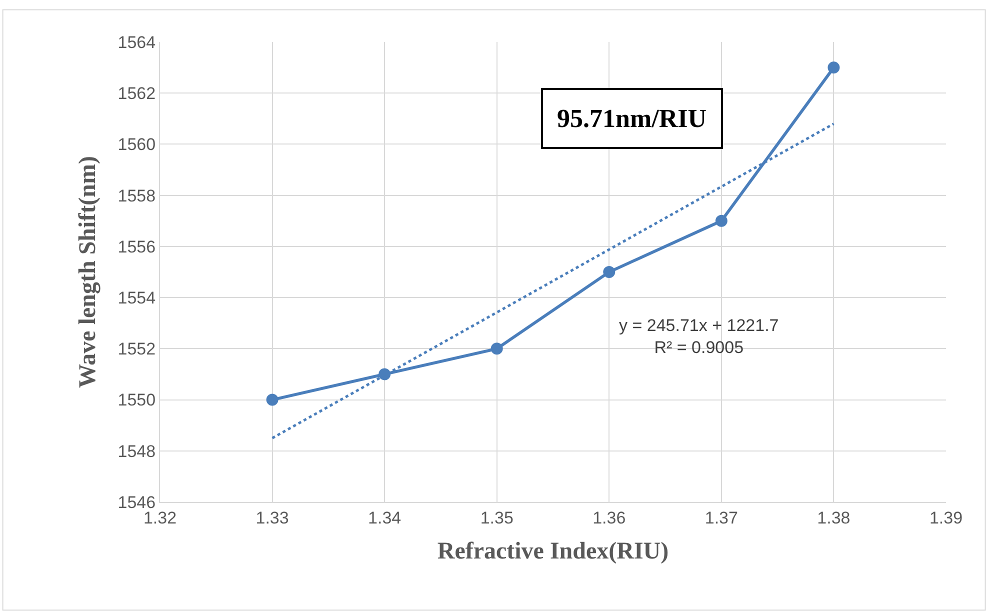 This screenshot has height=614, width=988. What do you see at coordinates (721, 518) in the screenshot?
I see `x-tick-label: 1.37` at bounding box center [721, 518].